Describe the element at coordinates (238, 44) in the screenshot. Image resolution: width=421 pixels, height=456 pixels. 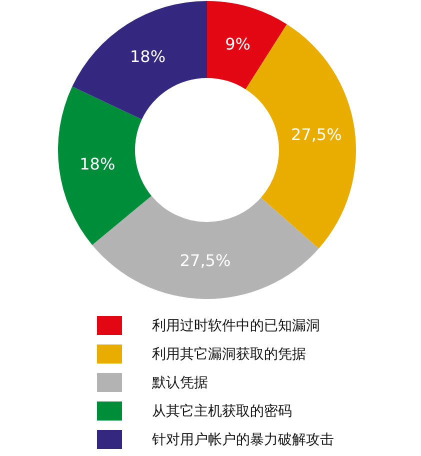
I see `data-label: 9%` at that location.